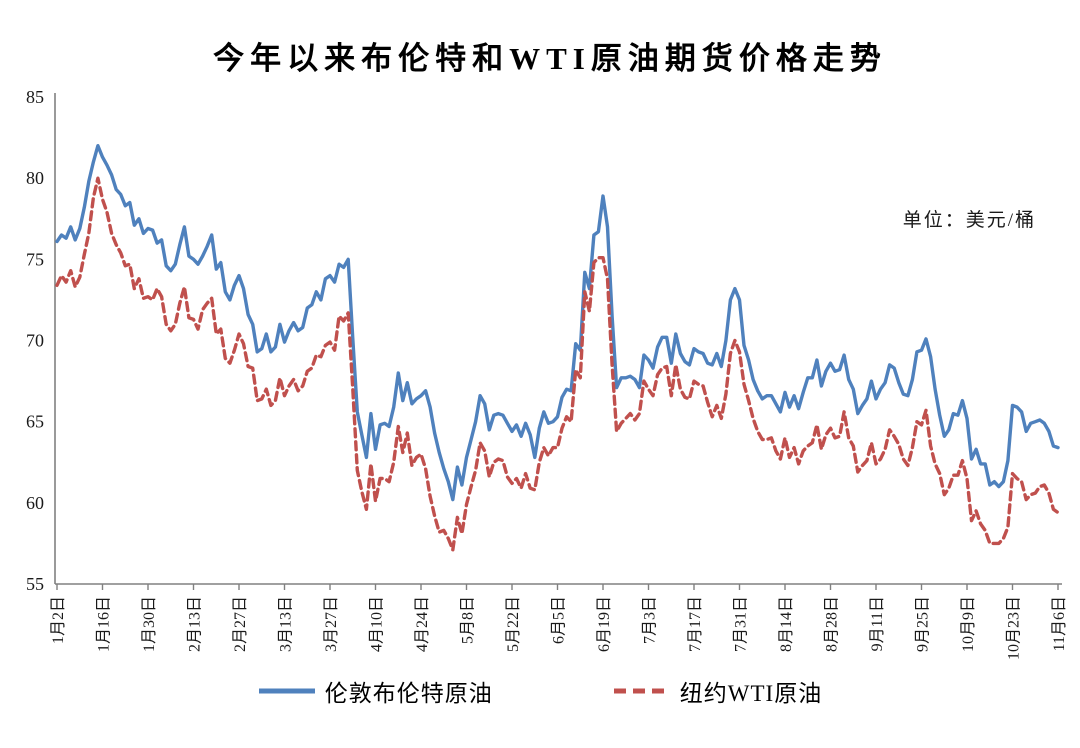  I want to click on legend-item-wti: 纽约WTI原油, so click(717, 691).